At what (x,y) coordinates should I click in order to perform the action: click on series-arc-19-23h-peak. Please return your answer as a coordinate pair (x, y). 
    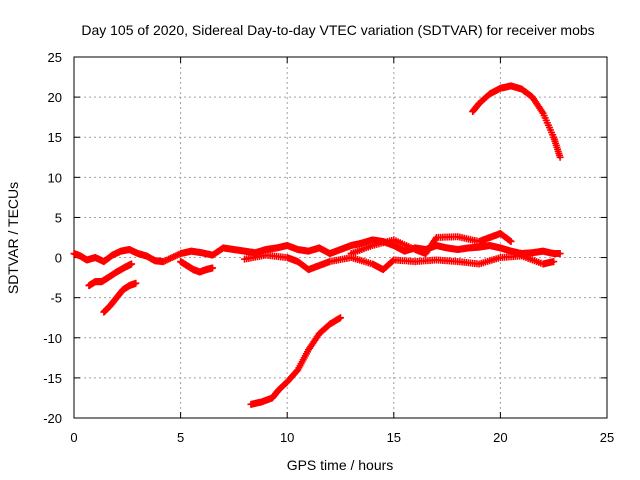
    Looking at the image, I should click on (516, 121).